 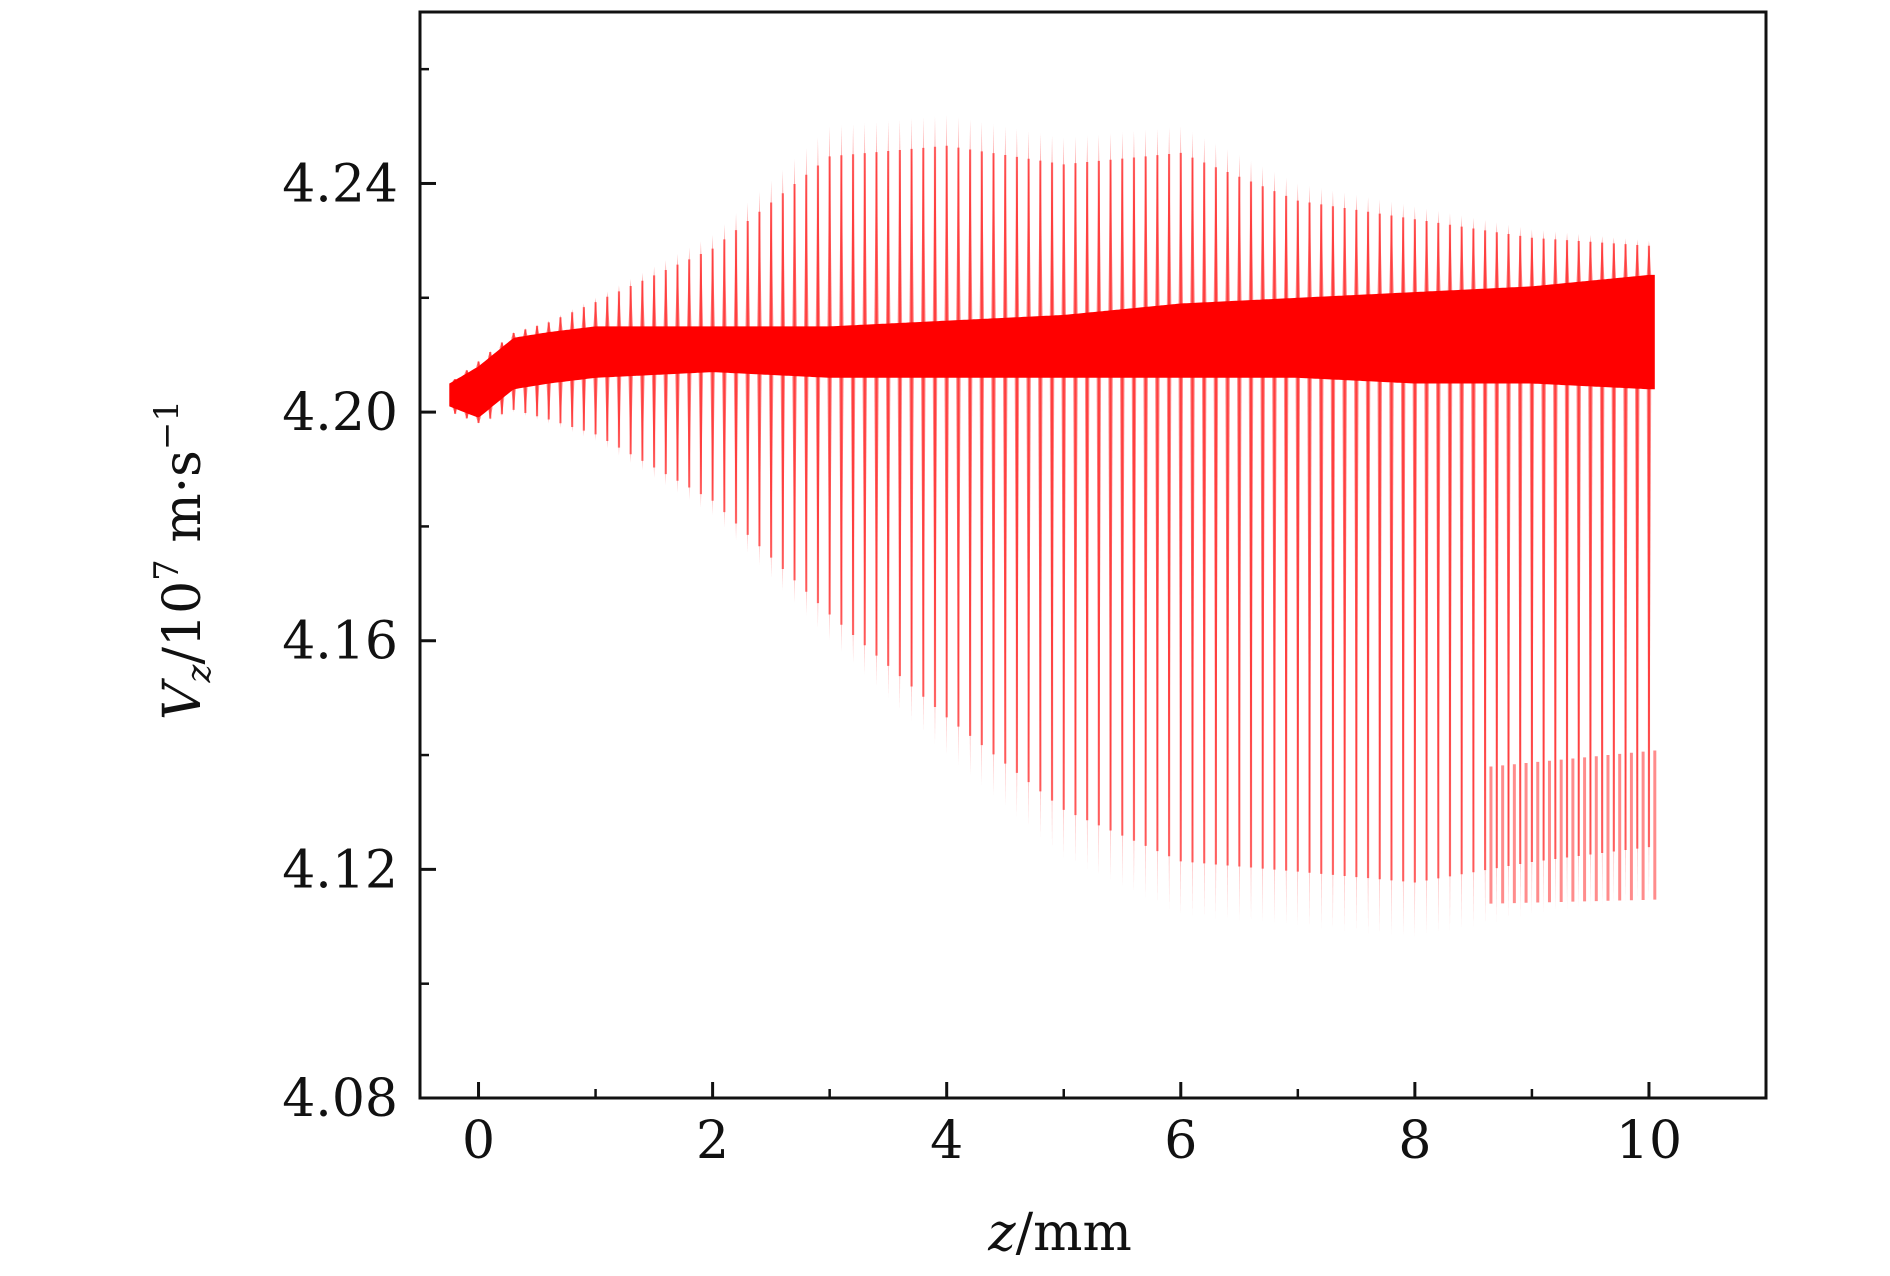 What do you see at coordinates (946, 1141) in the screenshot?
I see `x-tick-label: 4` at bounding box center [946, 1141].